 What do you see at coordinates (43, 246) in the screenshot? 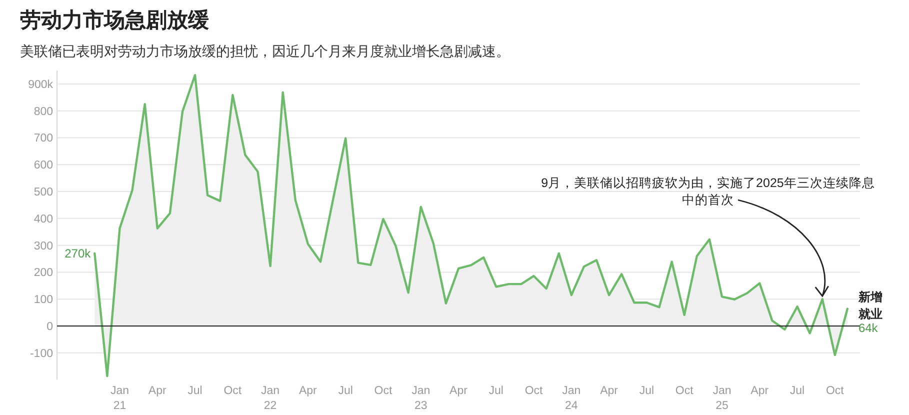
I see `y-tick-label: 300` at bounding box center [43, 246].